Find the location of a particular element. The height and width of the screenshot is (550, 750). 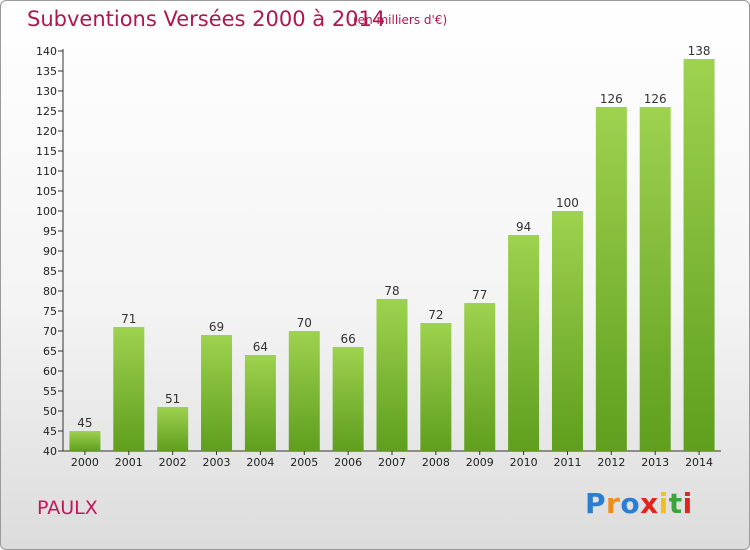

logo-letter: o is located at coordinates (630, 503).